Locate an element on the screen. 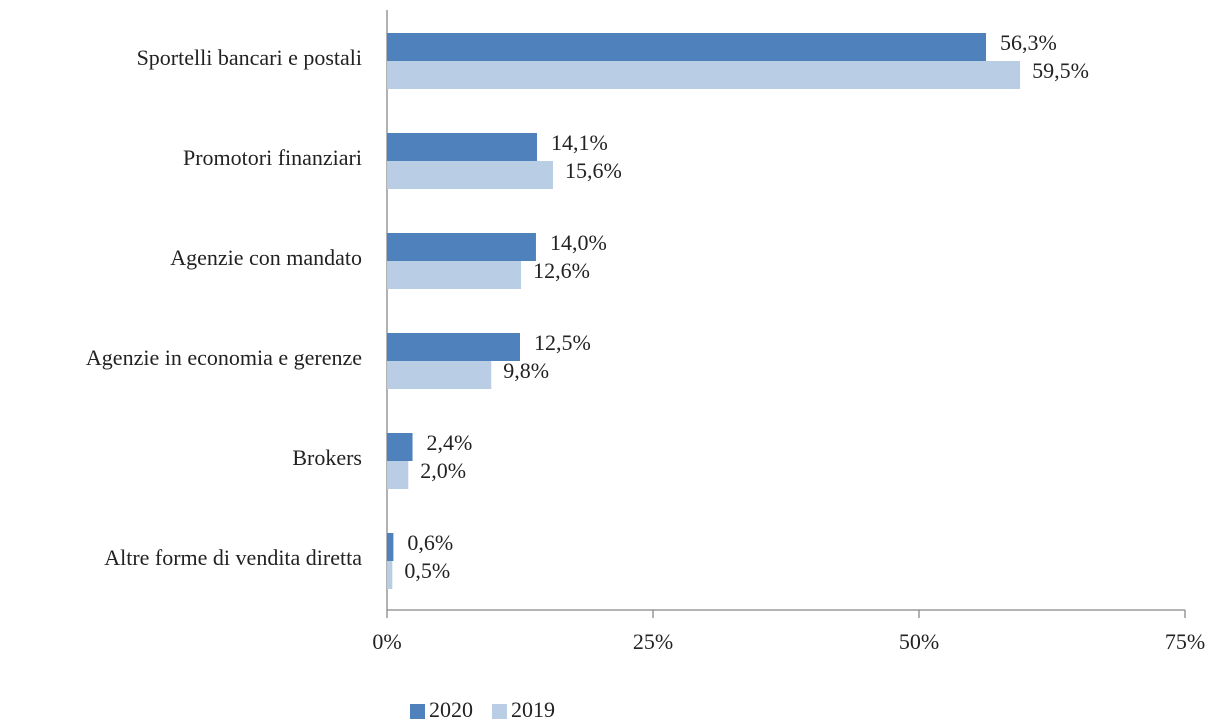 This screenshot has width=1220, height=725. y-tick-label: Promotori finanziari is located at coordinates (272, 157).